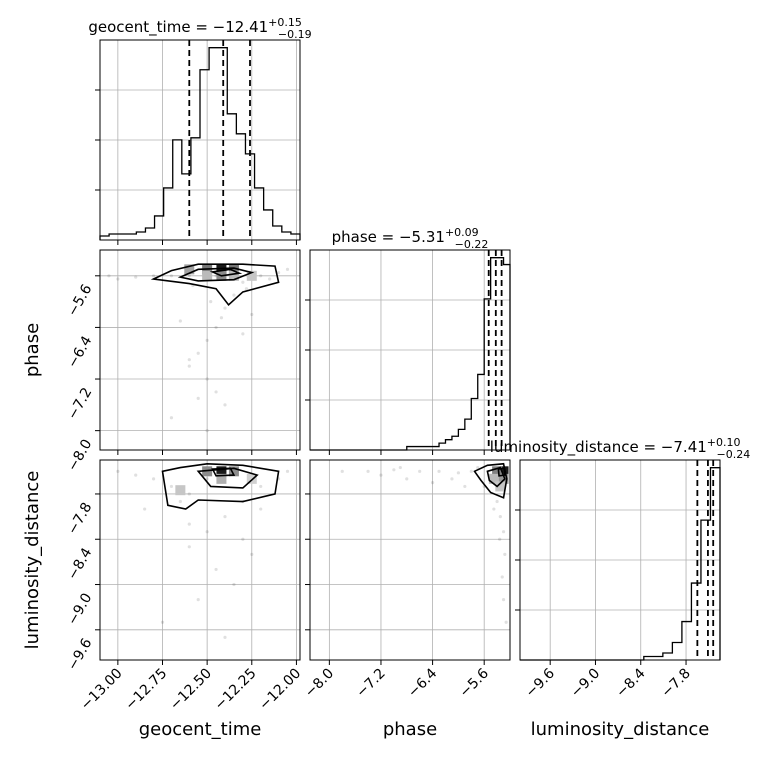 The width and height of the screenshot is (760, 760). What do you see at coordinates (408, 350) in the screenshot?
I see `panel-hist-phase` at bounding box center [408, 350].